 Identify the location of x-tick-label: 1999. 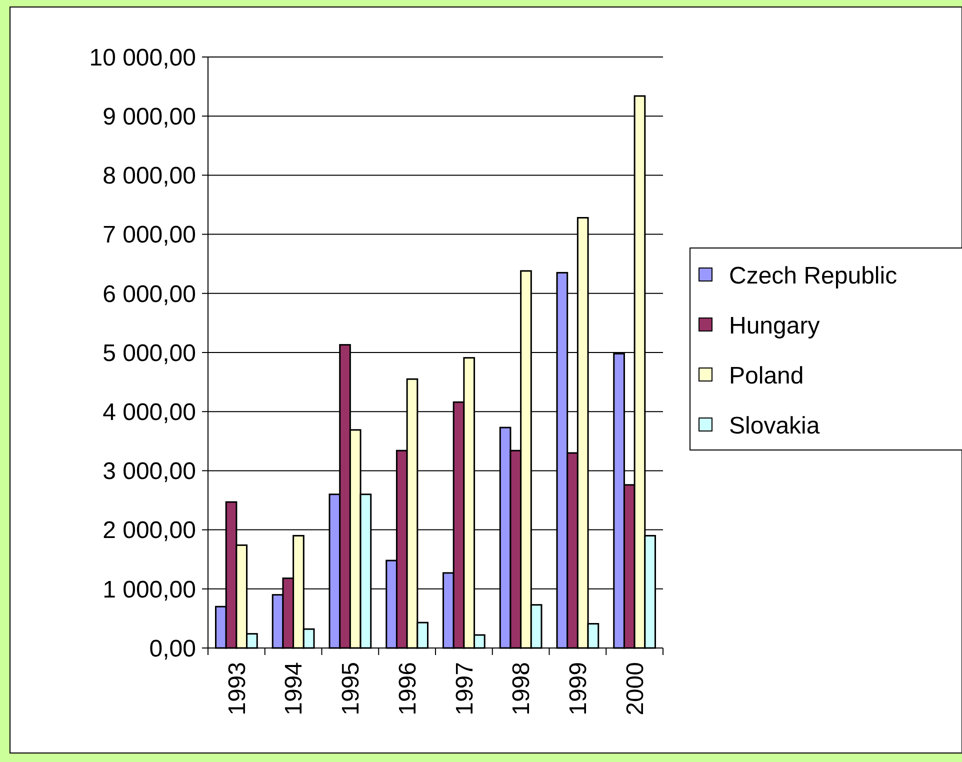
(578, 689).